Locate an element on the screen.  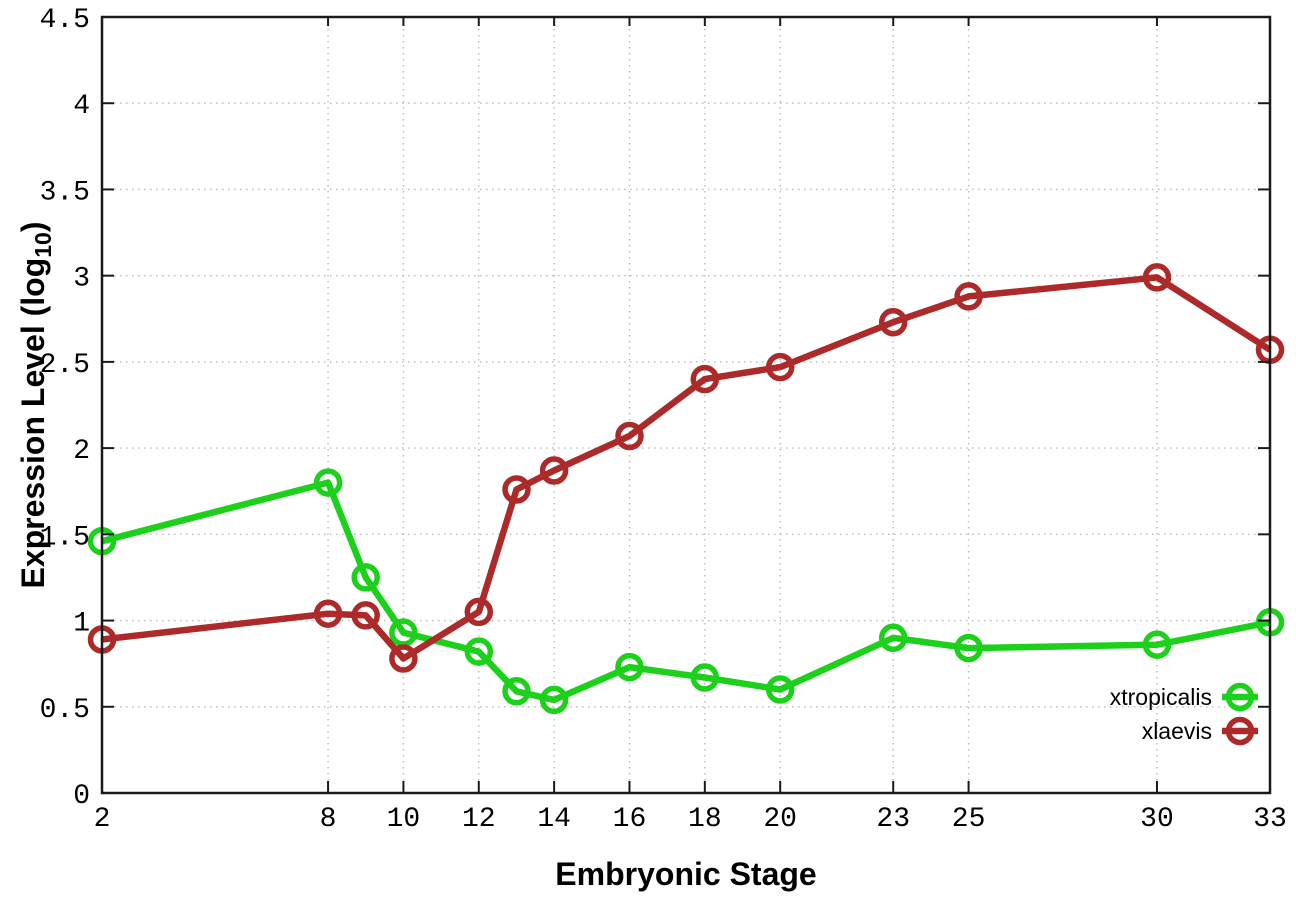
legend-entry-xlaevis: xlaevis is located at coordinates (1200, 731).